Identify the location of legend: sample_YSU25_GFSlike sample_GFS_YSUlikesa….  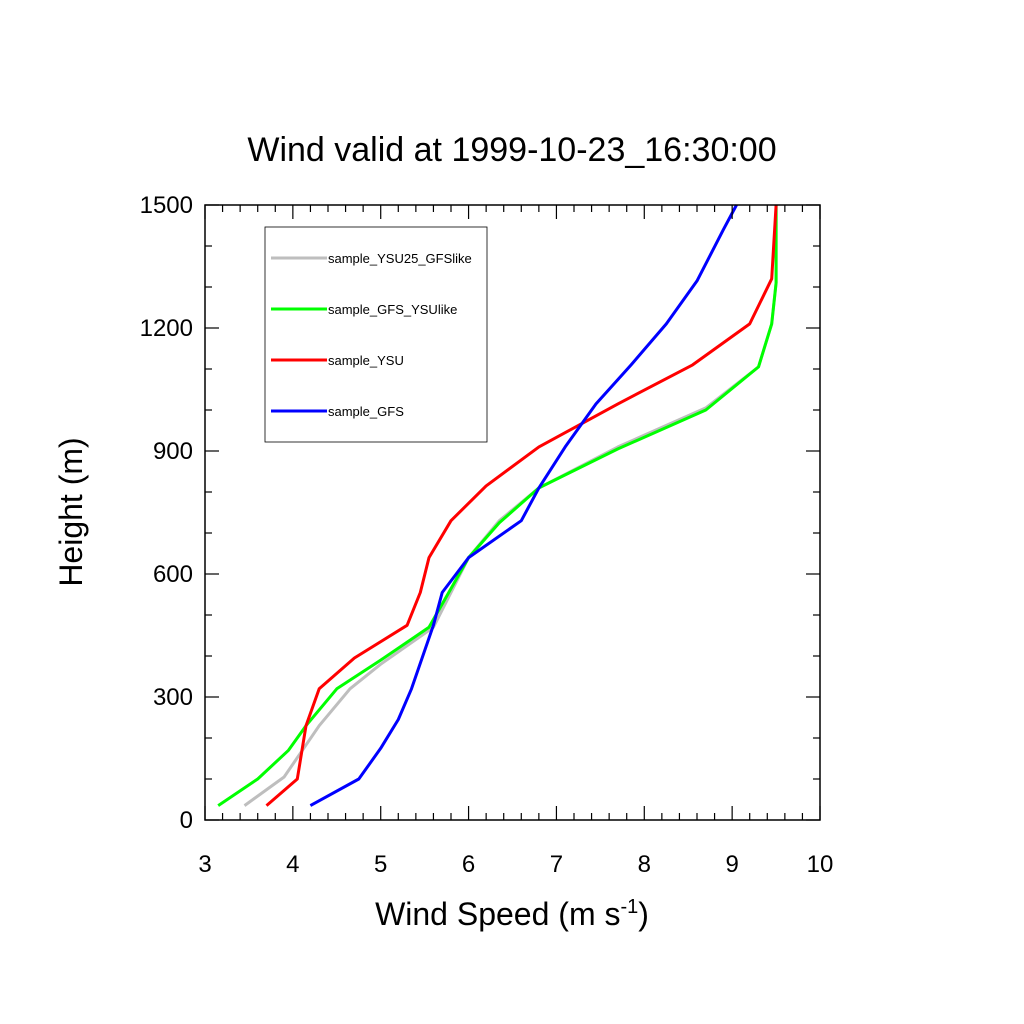
(376, 334).